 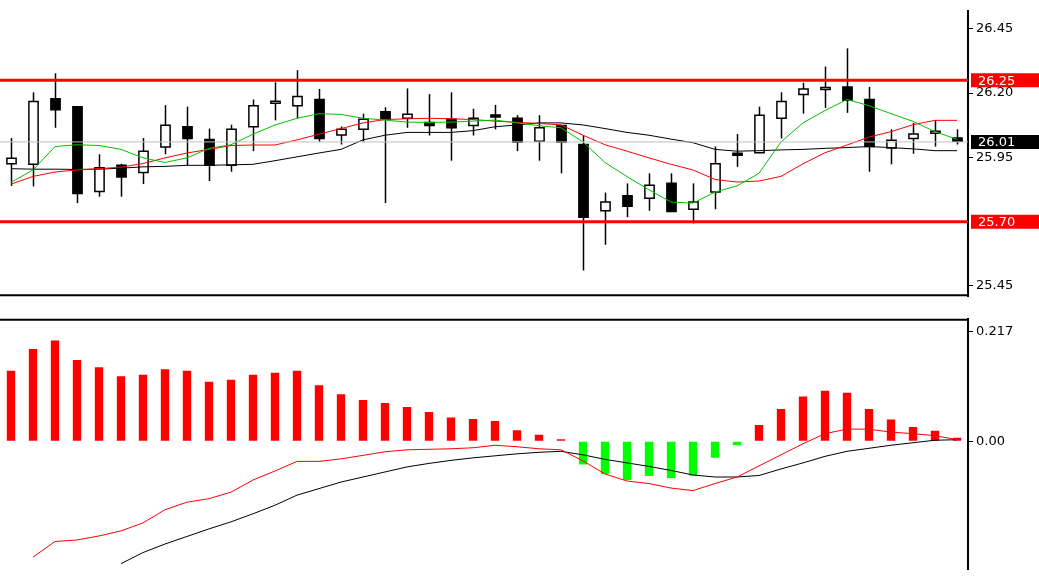 I want to click on y-tick-label: 25.95, so click(x=995, y=156).